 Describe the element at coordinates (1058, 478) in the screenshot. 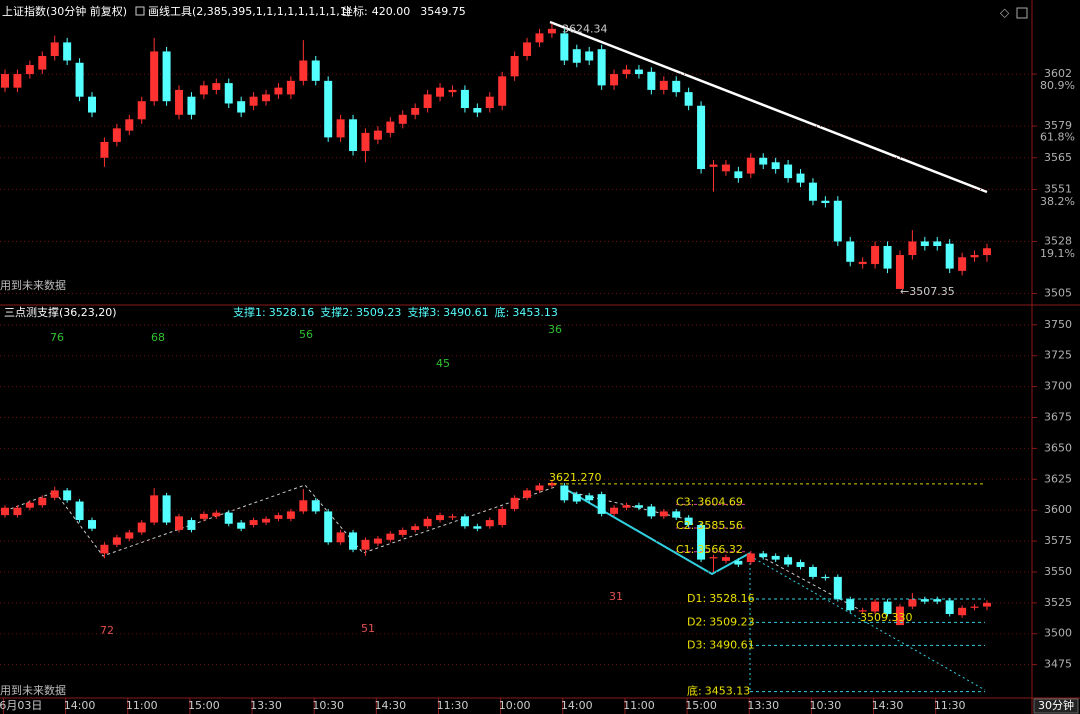

I see `y-tick-label: 3625` at that location.